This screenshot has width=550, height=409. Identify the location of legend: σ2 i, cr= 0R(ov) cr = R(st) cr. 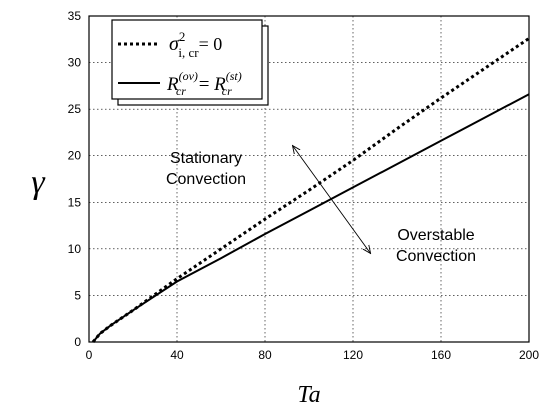
(190, 62).